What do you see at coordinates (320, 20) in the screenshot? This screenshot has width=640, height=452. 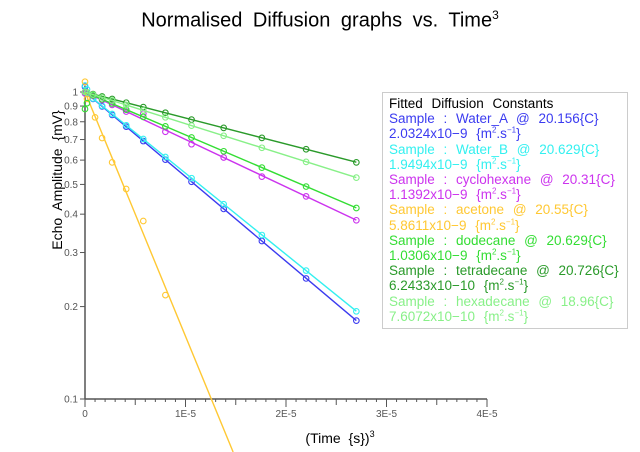 I see `chart-title: Normalised Diffusion graphs vs. Time3` at bounding box center [320, 20].